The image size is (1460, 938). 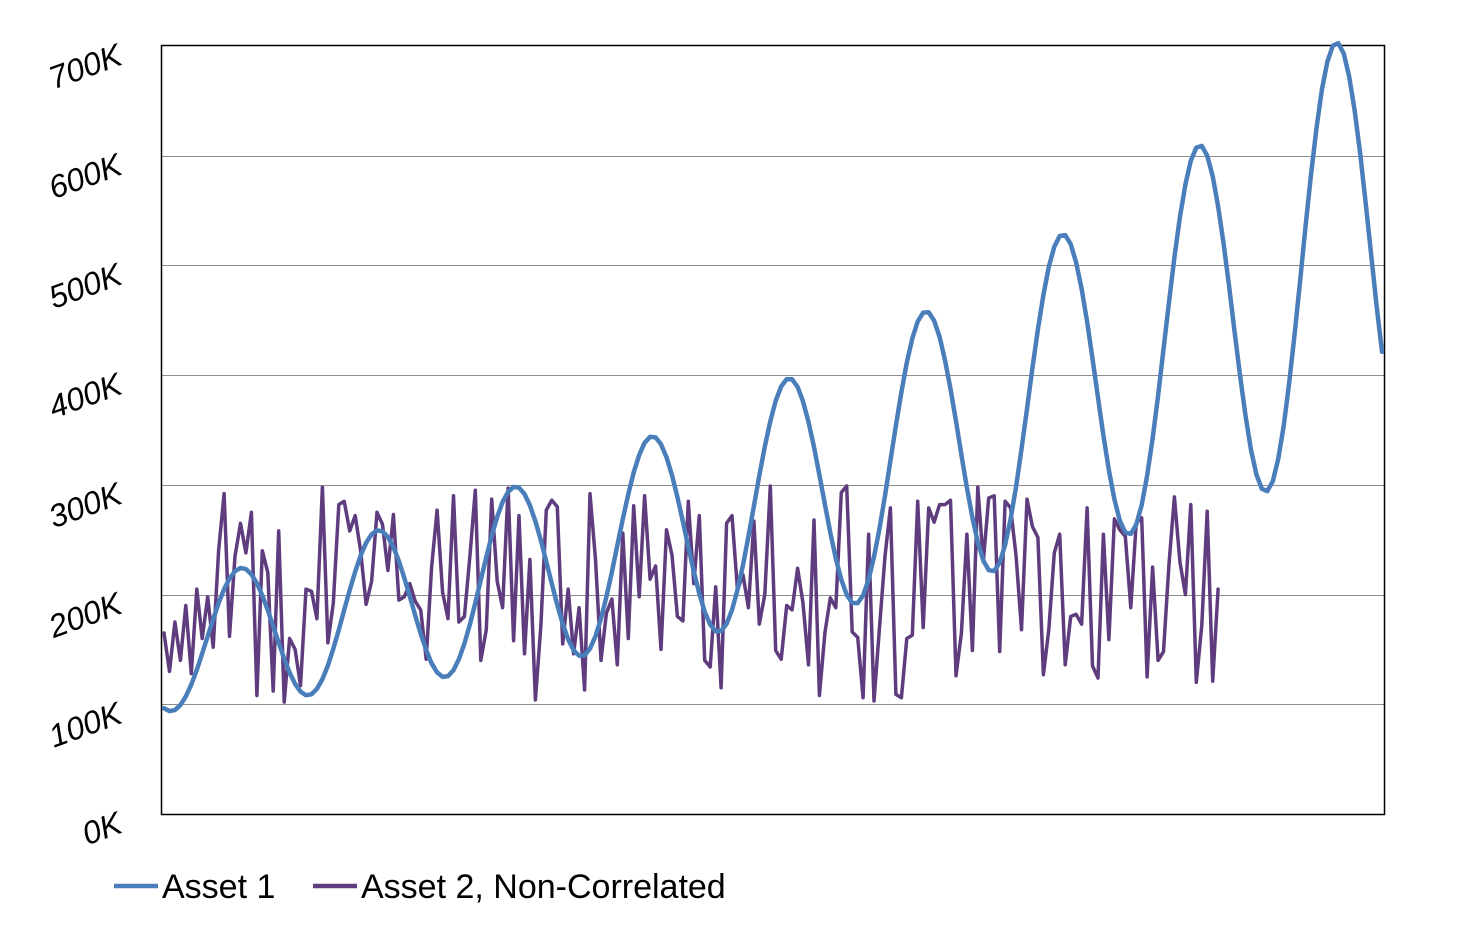 I want to click on y-axis-tick-labels: 0K 100K 200K 300K 400K 500K 600K 700K, so click(x=85, y=444).